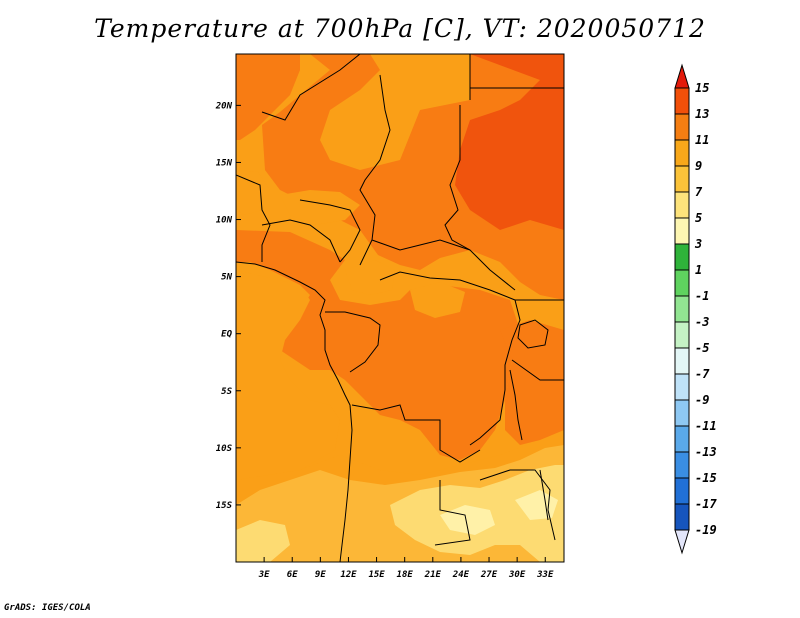 This screenshot has width=800, height=618. Describe the element at coordinates (702, 88) in the screenshot. I see `colorbar-label: 15` at that location.